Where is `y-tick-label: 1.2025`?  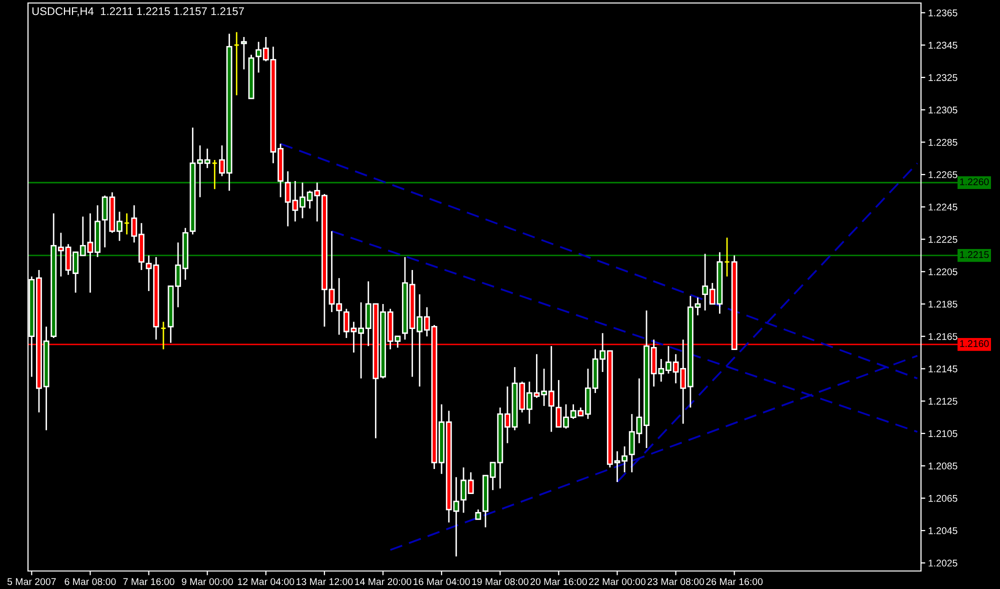 y-tick-label: 1.2025 is located at coordinates (943, 563).